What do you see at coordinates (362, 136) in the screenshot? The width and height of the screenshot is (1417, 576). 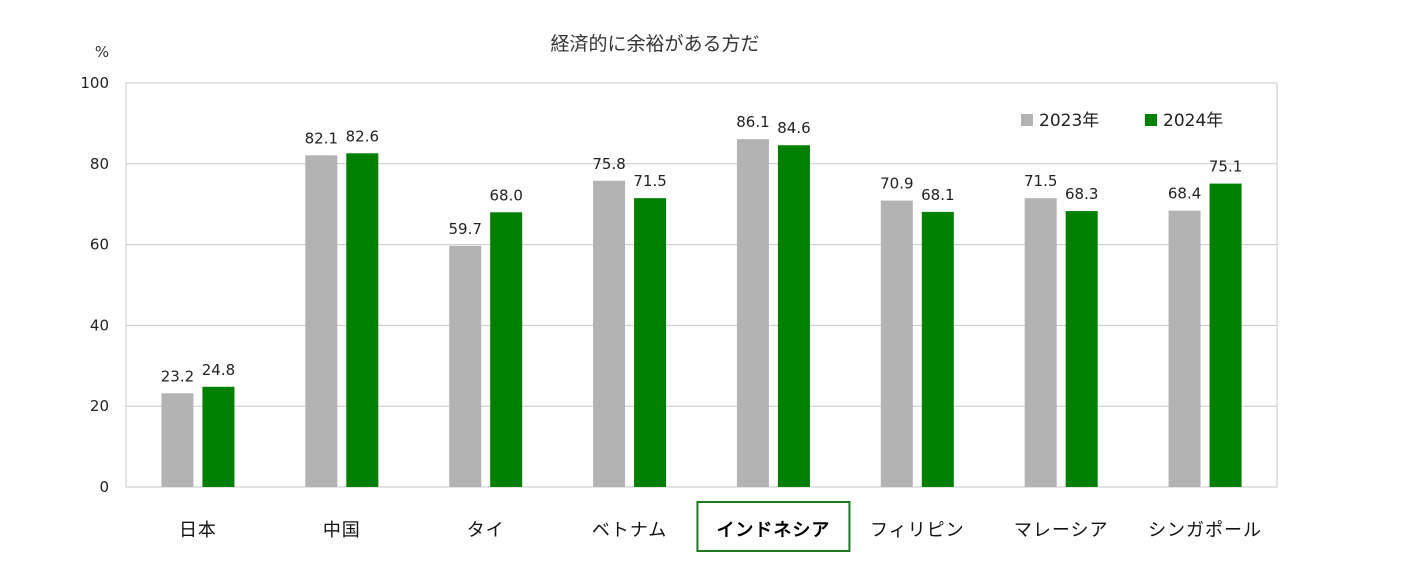 I see `data-label: 82.6` at bounding box center [362, 136].